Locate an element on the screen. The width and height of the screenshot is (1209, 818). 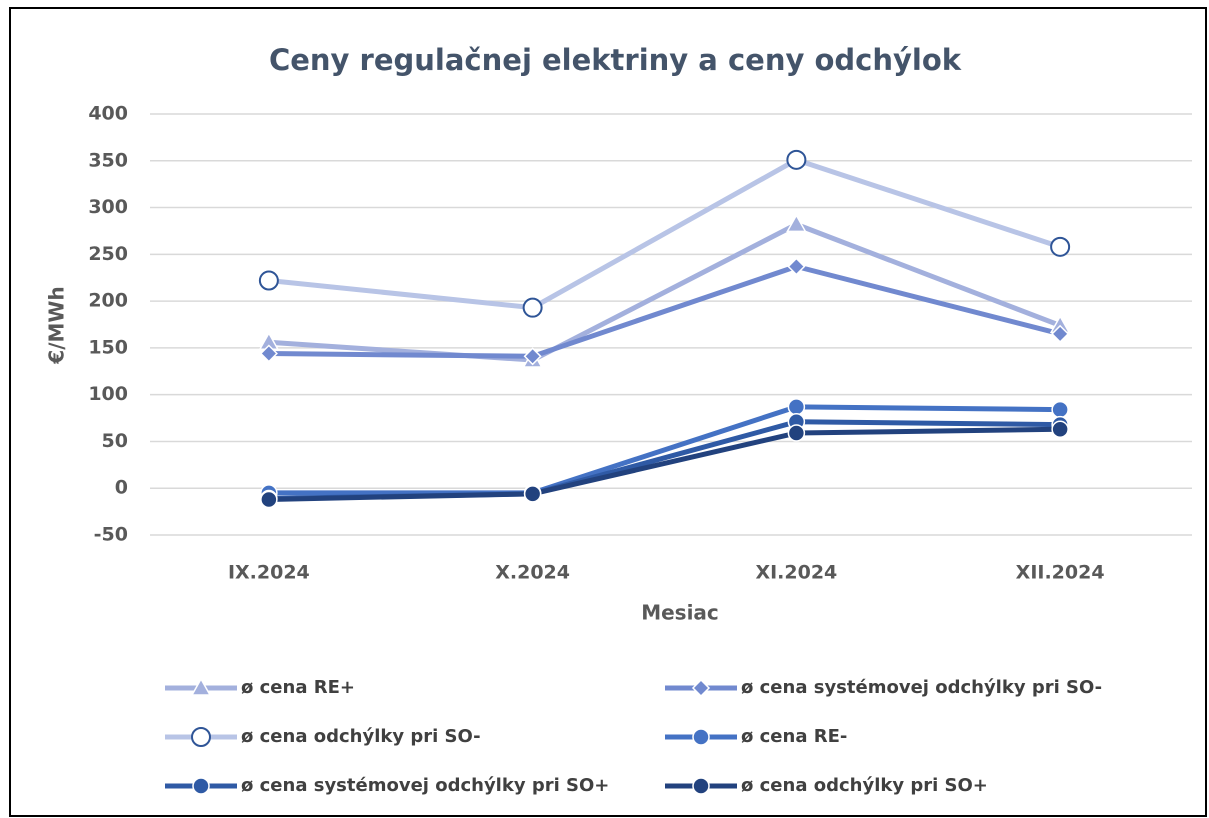
x-tick-label: IX.2024 is located at coordinates (269, 573).